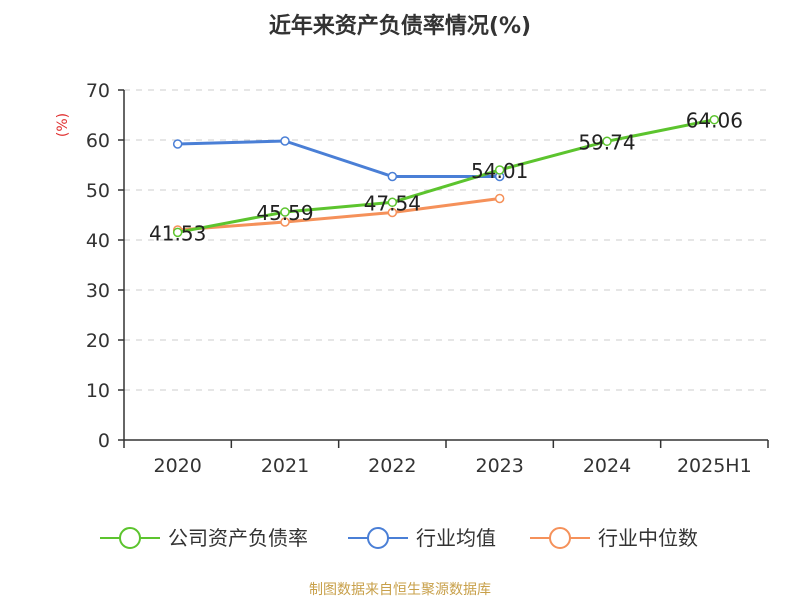 Image resolution: width=800 pixels, height=600 pixels. I want to click on series-2-point-2022, so click(392, 212).